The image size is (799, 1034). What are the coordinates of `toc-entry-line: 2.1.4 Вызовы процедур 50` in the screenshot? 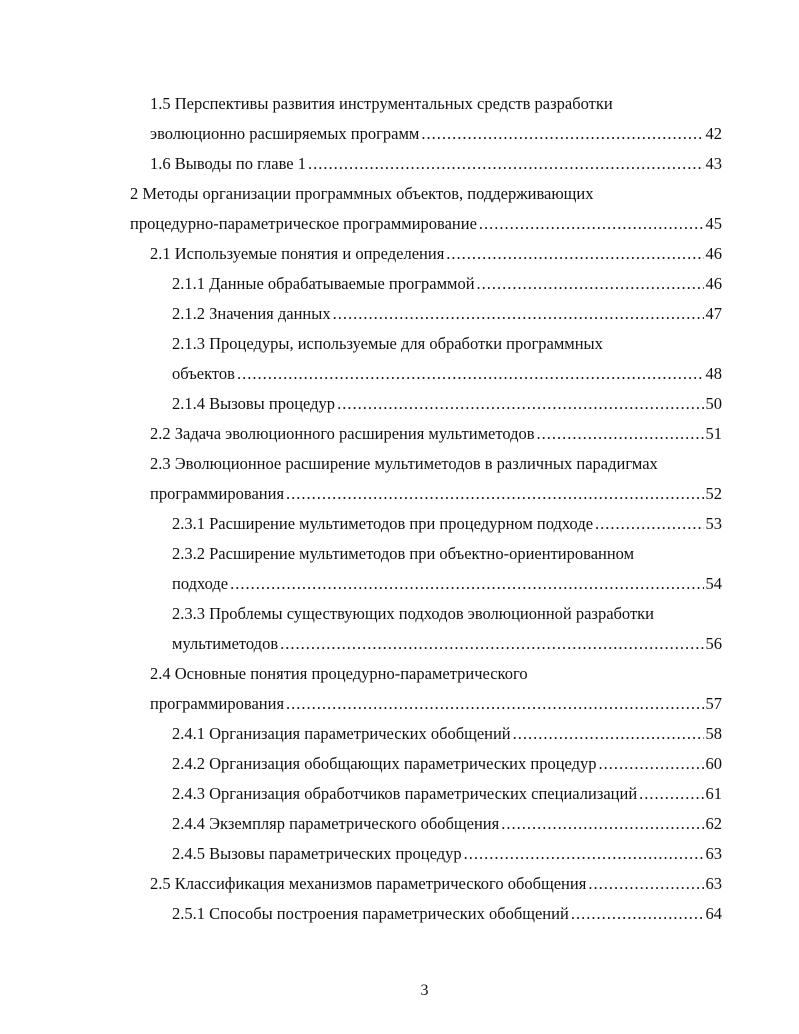 It's located at (361, 404).